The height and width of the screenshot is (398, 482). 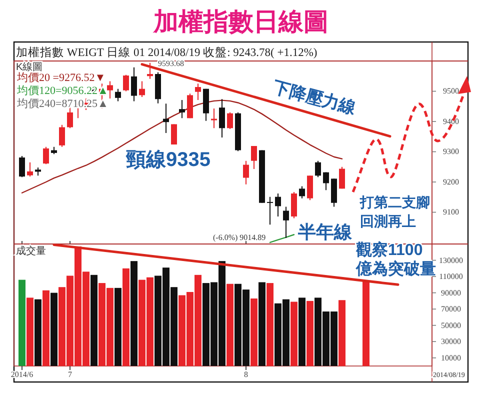 I want to click on y-tick-label: 9300, so click(x=451, y=151).